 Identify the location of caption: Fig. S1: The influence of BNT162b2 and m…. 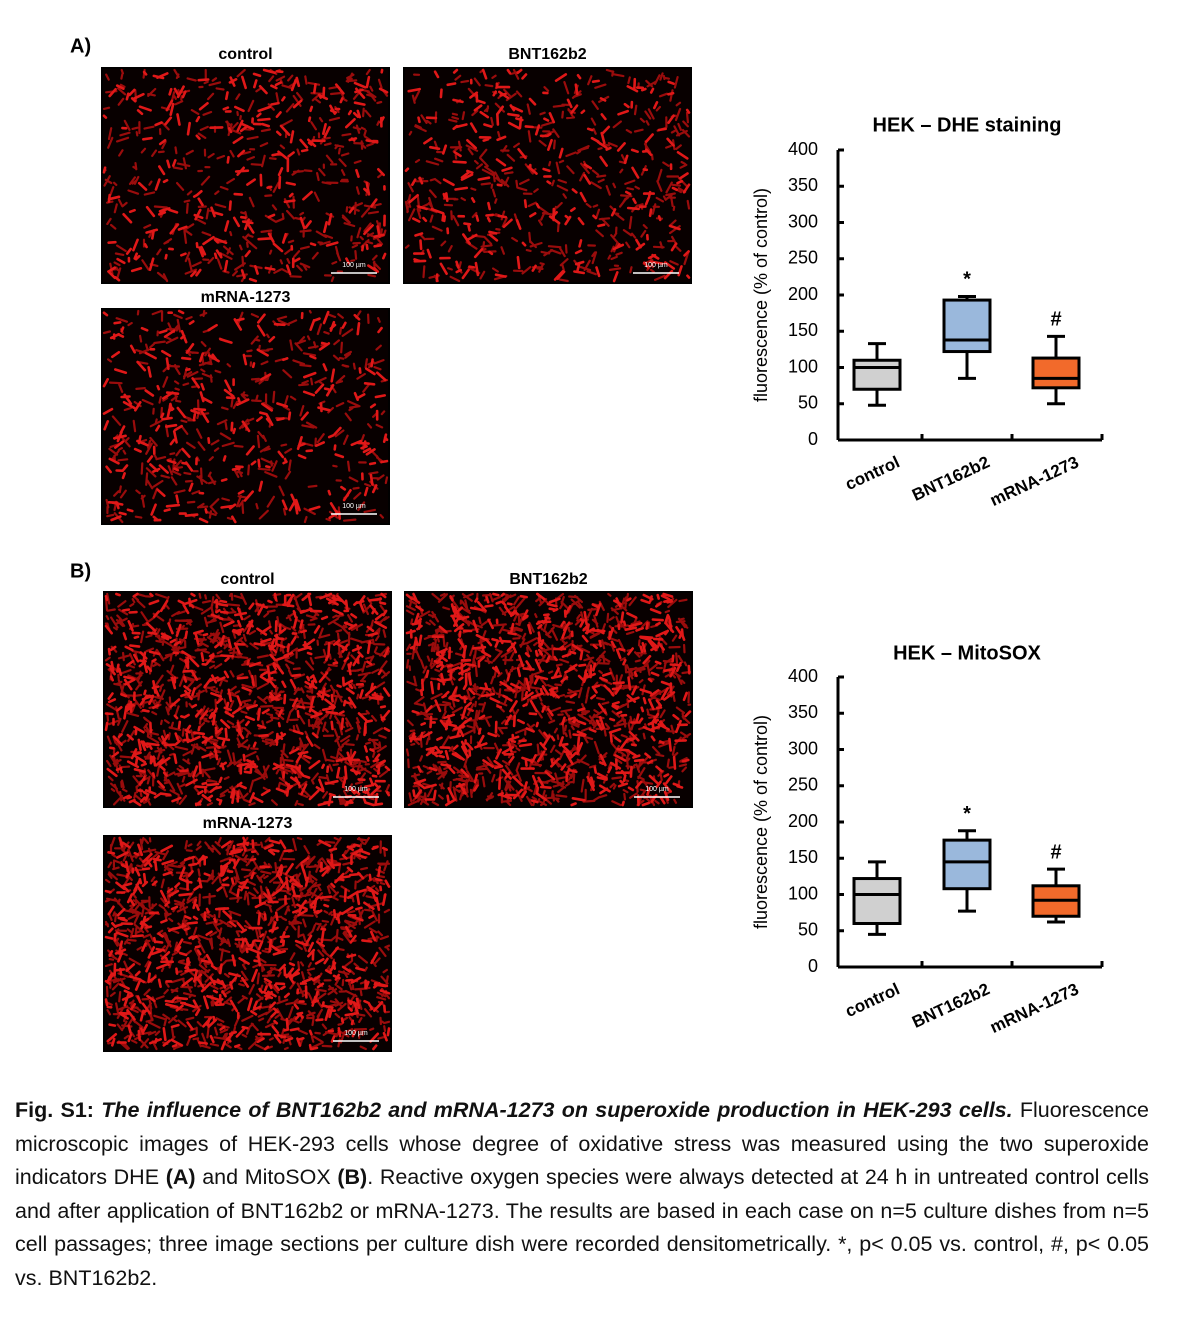
(582, 1194).